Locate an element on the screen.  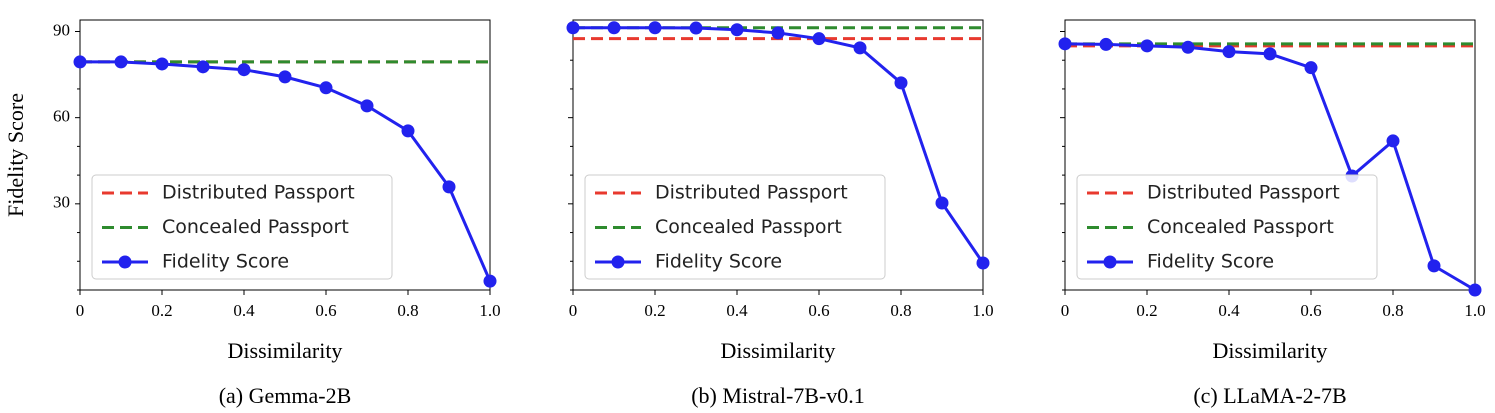
caption: (b) Mistral-7B-v0.1 is located at coordinates (778, 395).